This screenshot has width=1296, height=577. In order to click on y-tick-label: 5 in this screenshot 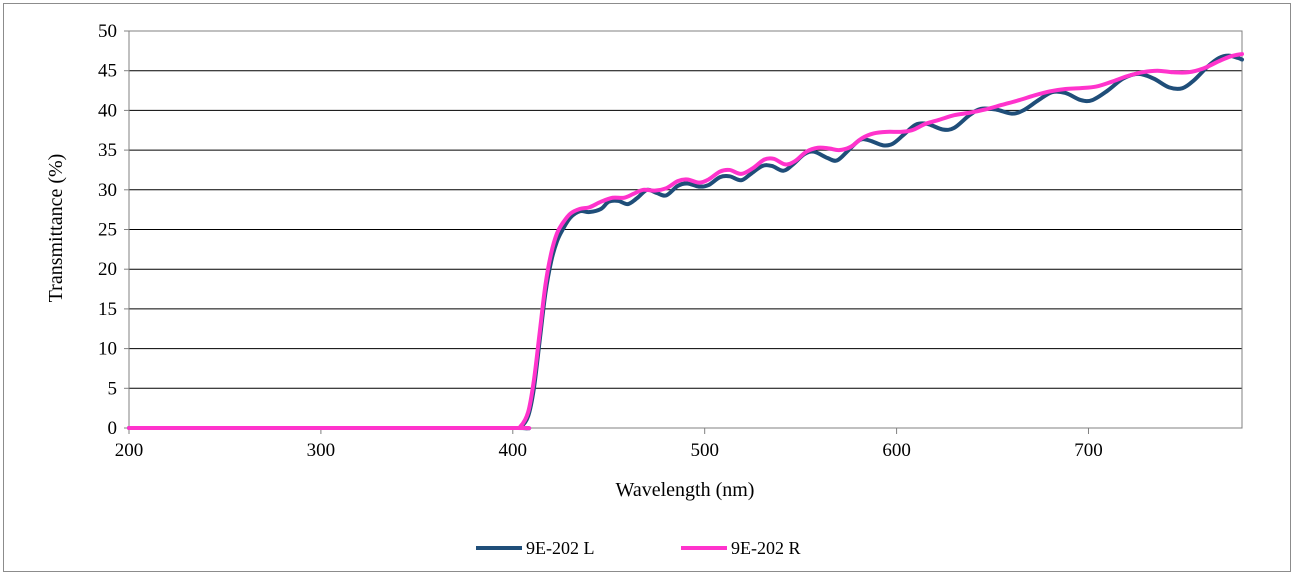, I will do `click(113, 388)`.